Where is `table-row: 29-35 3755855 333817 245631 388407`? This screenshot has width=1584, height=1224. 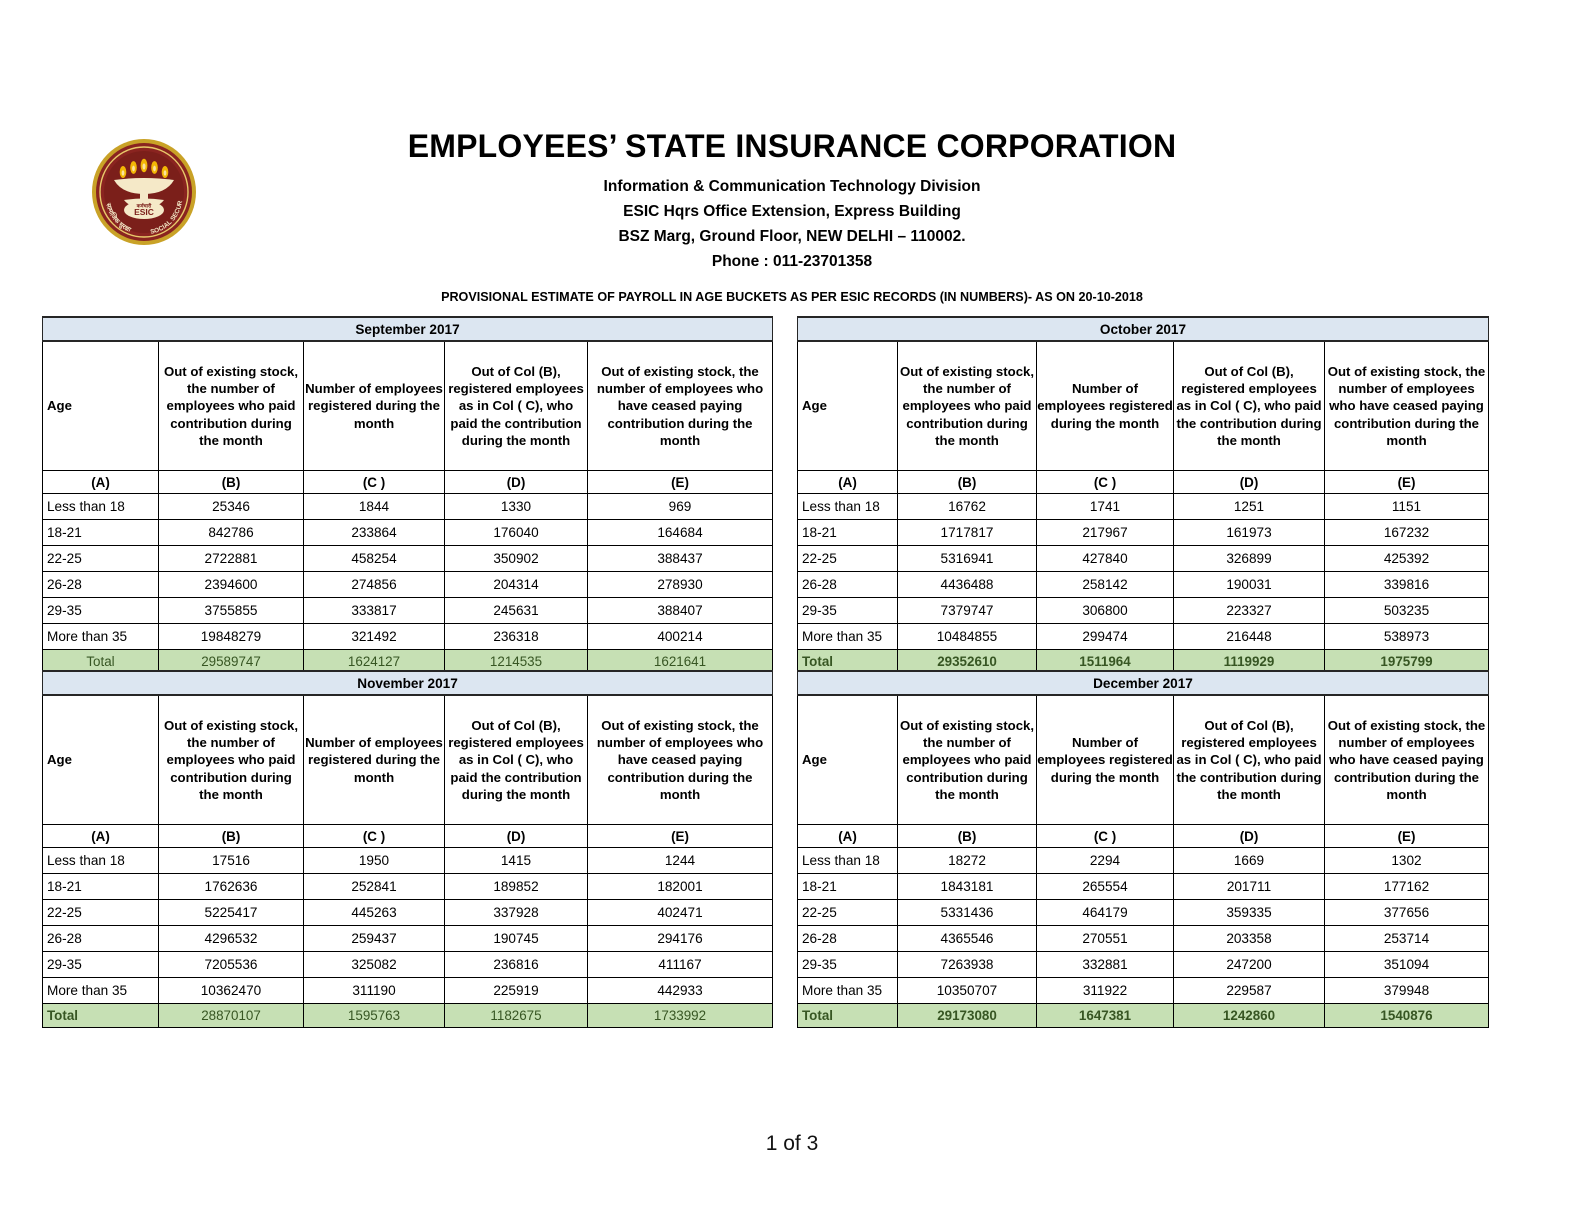
table-row: 29-35 3755855 333817 245631 388407 is located at coordinates (407, 610).